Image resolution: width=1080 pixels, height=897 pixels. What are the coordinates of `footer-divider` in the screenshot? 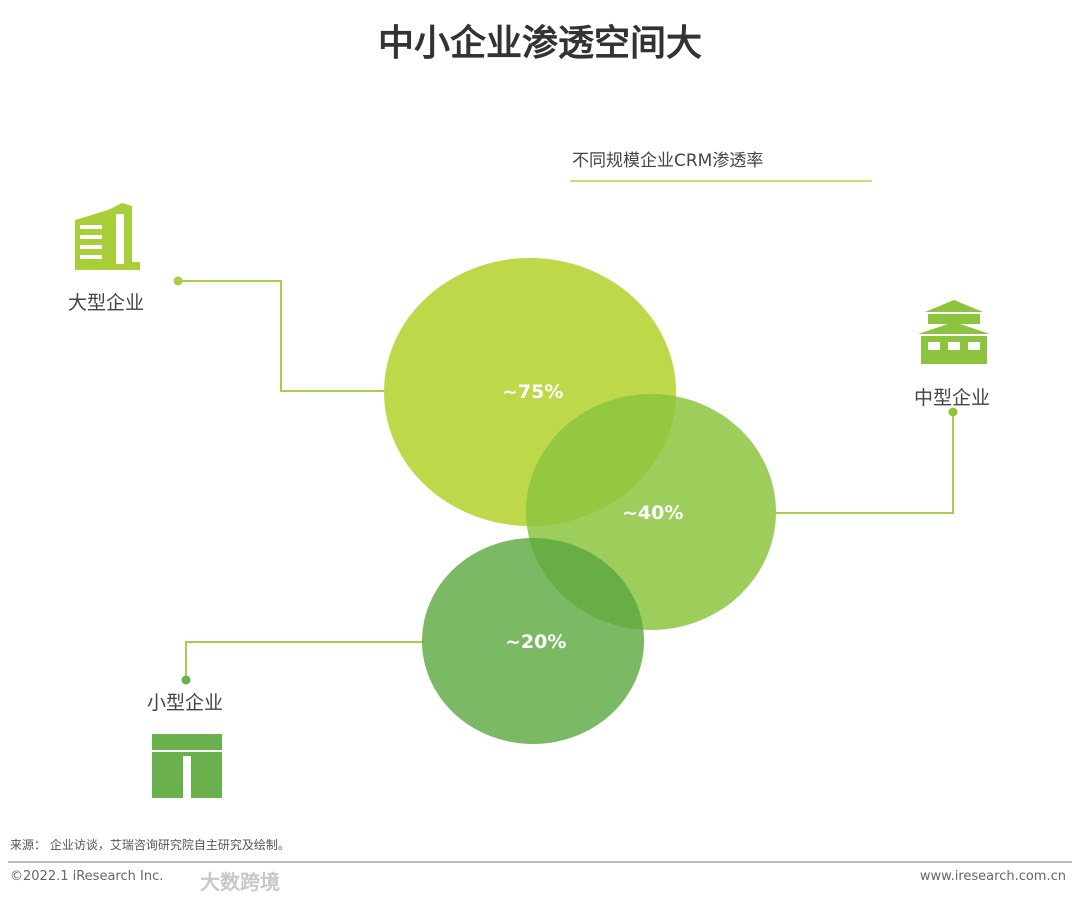 It's located at (540, 862).